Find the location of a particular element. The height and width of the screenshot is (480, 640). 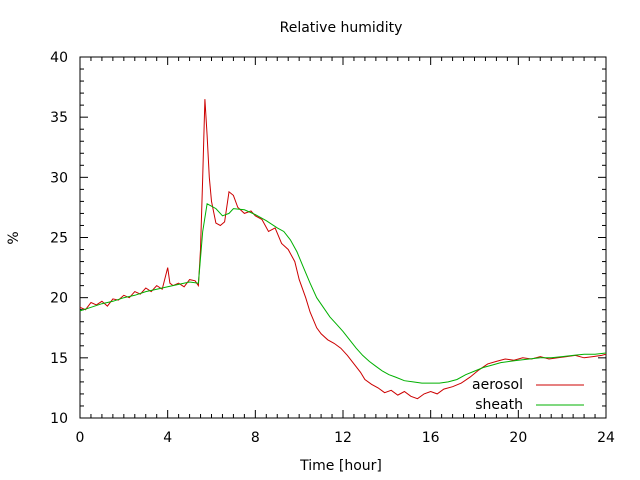

y-tick-label: 20 is located at coordinates (59, 299).